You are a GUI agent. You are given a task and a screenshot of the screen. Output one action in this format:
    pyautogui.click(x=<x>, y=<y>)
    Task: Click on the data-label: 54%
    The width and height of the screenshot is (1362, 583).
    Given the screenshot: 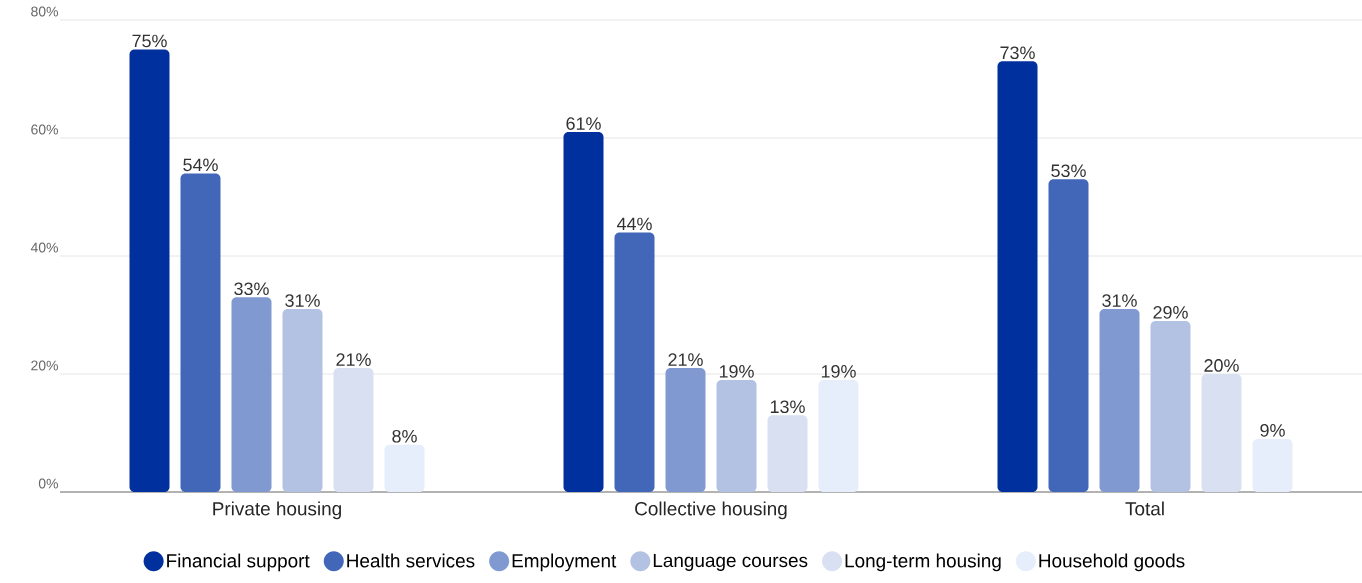 What is the action you would take?
    pyautogui.click(x=200, y=165)
    